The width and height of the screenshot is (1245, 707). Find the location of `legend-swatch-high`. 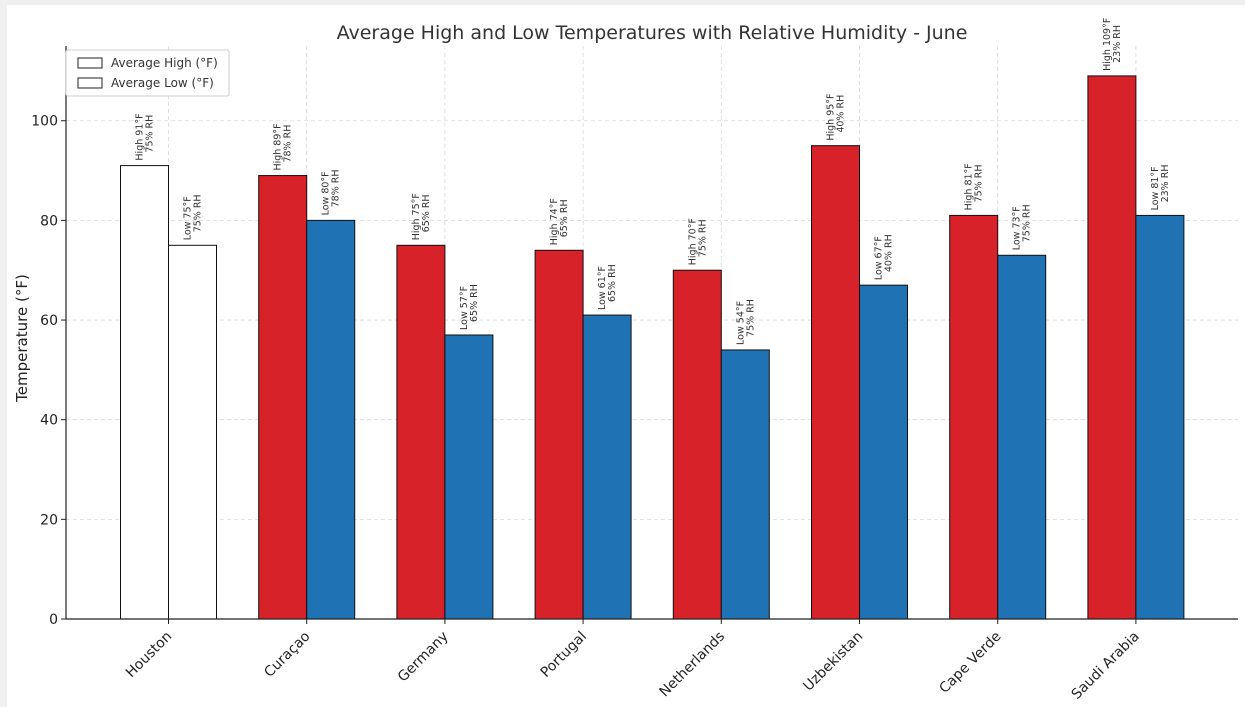

legend-swatch-high is located at coordinates (90, 63).